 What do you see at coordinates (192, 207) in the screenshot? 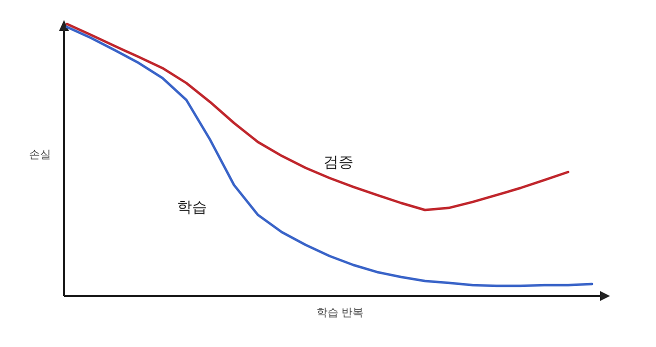
I see `series-label: 학습` at bounding box center [192, 207].